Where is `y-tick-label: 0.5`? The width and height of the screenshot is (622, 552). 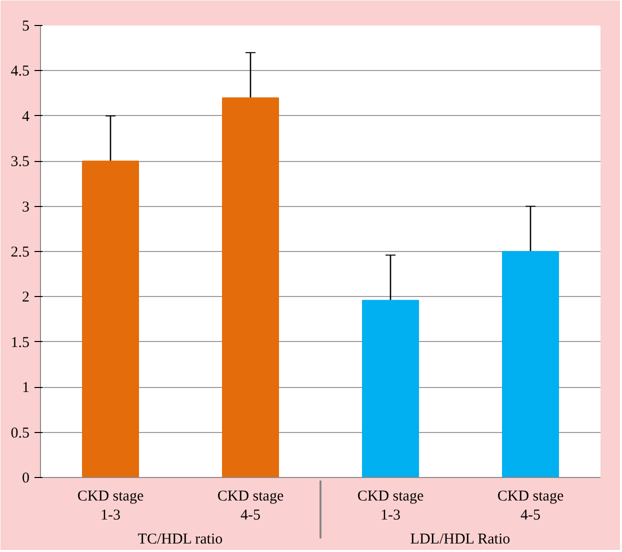
y-tick-label: 0.5 is located at coordinates (20, 433).